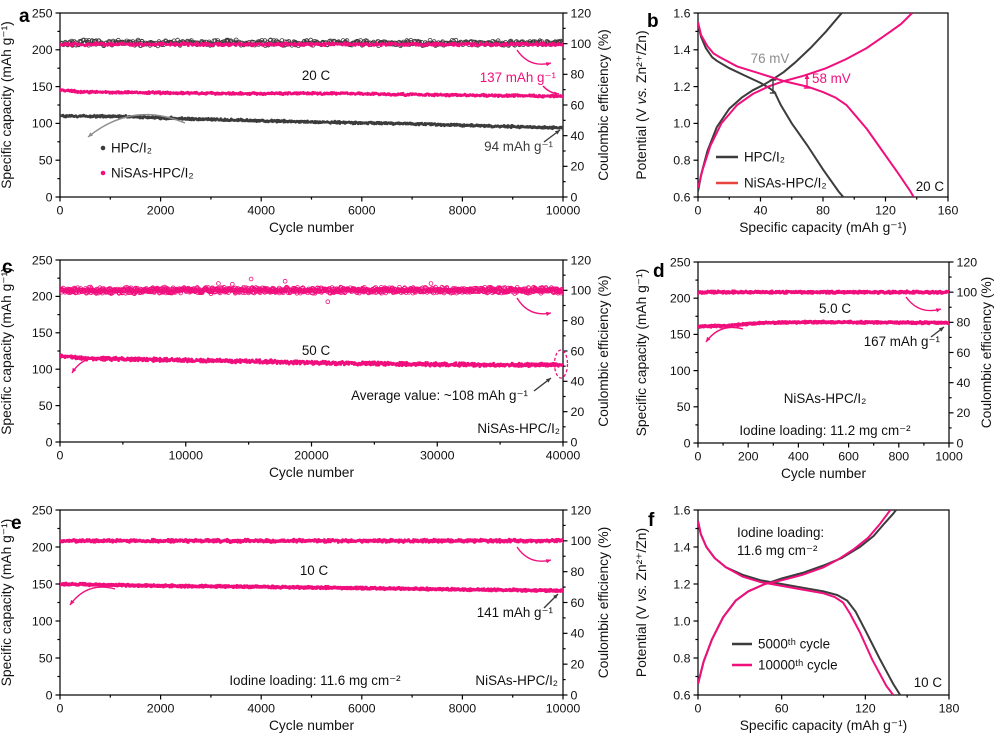  What do you see at coordinates (42, 333) in the screenshot?
I see `tick-label: 150` at bounding box center [42, 333].